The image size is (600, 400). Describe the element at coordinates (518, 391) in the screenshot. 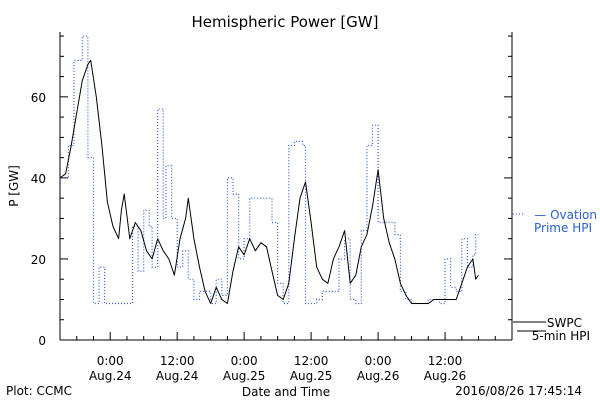

I see `footer-timestamp: 2016/08/26 17:45:14` at that location.